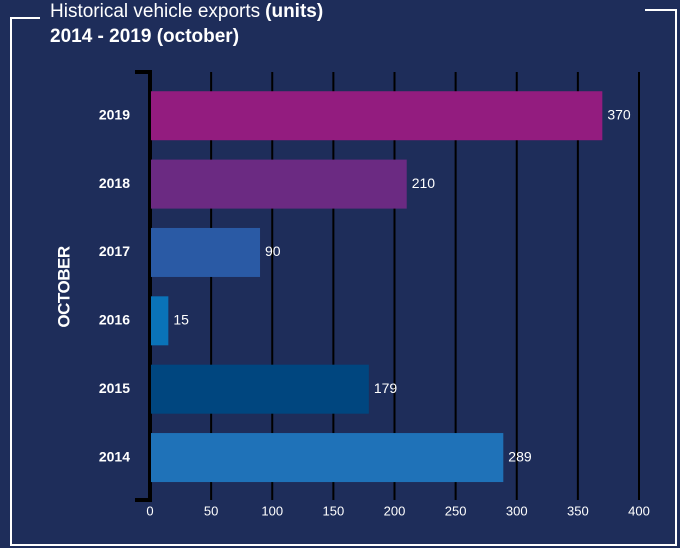 Image resolution: width=680 pixels, height=548 pixels. What do you see at coordinates (155, 11) in the screenshot?
I see `title-text: Historical vehicle exports` at bounding box center [155, 11].